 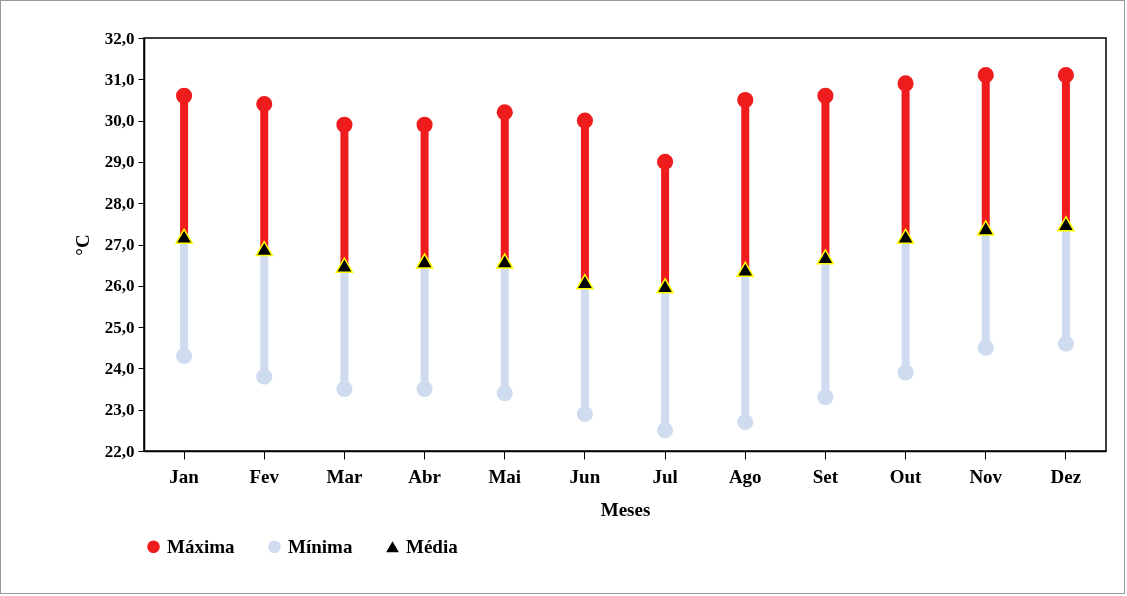 What do you see at coordinates (119, 244) in the screenshot?
I see `y-tick-label: 27,0` at bounding box center [119, 244].